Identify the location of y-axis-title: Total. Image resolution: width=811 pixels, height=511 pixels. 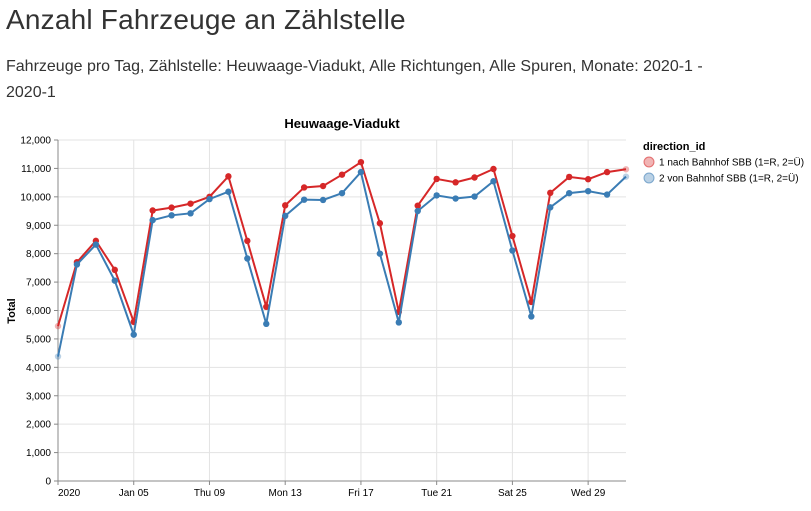
(12, 310).